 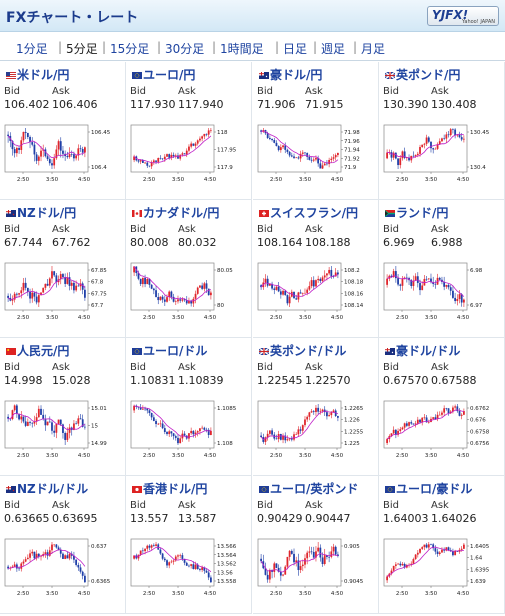 What do you see at coordinates (439, 293) in the screenshot?
I see `candlestick-chart: 6.98 6.97 2:50 3:50 4:50` at bounding box center [439, 293].